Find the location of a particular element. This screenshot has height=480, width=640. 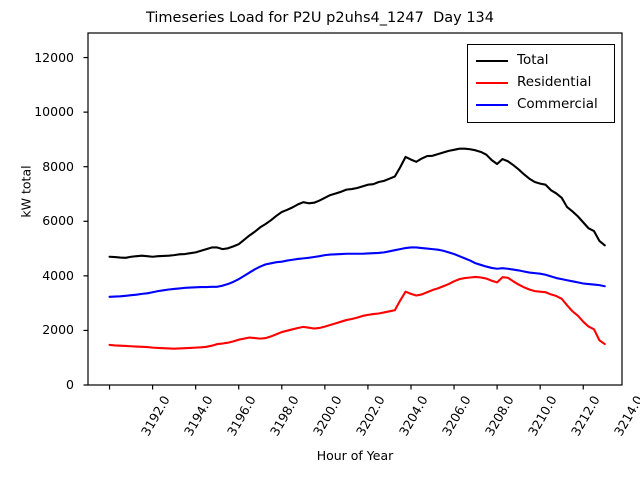

legend-label: Total is located at coordinates (533, 60).